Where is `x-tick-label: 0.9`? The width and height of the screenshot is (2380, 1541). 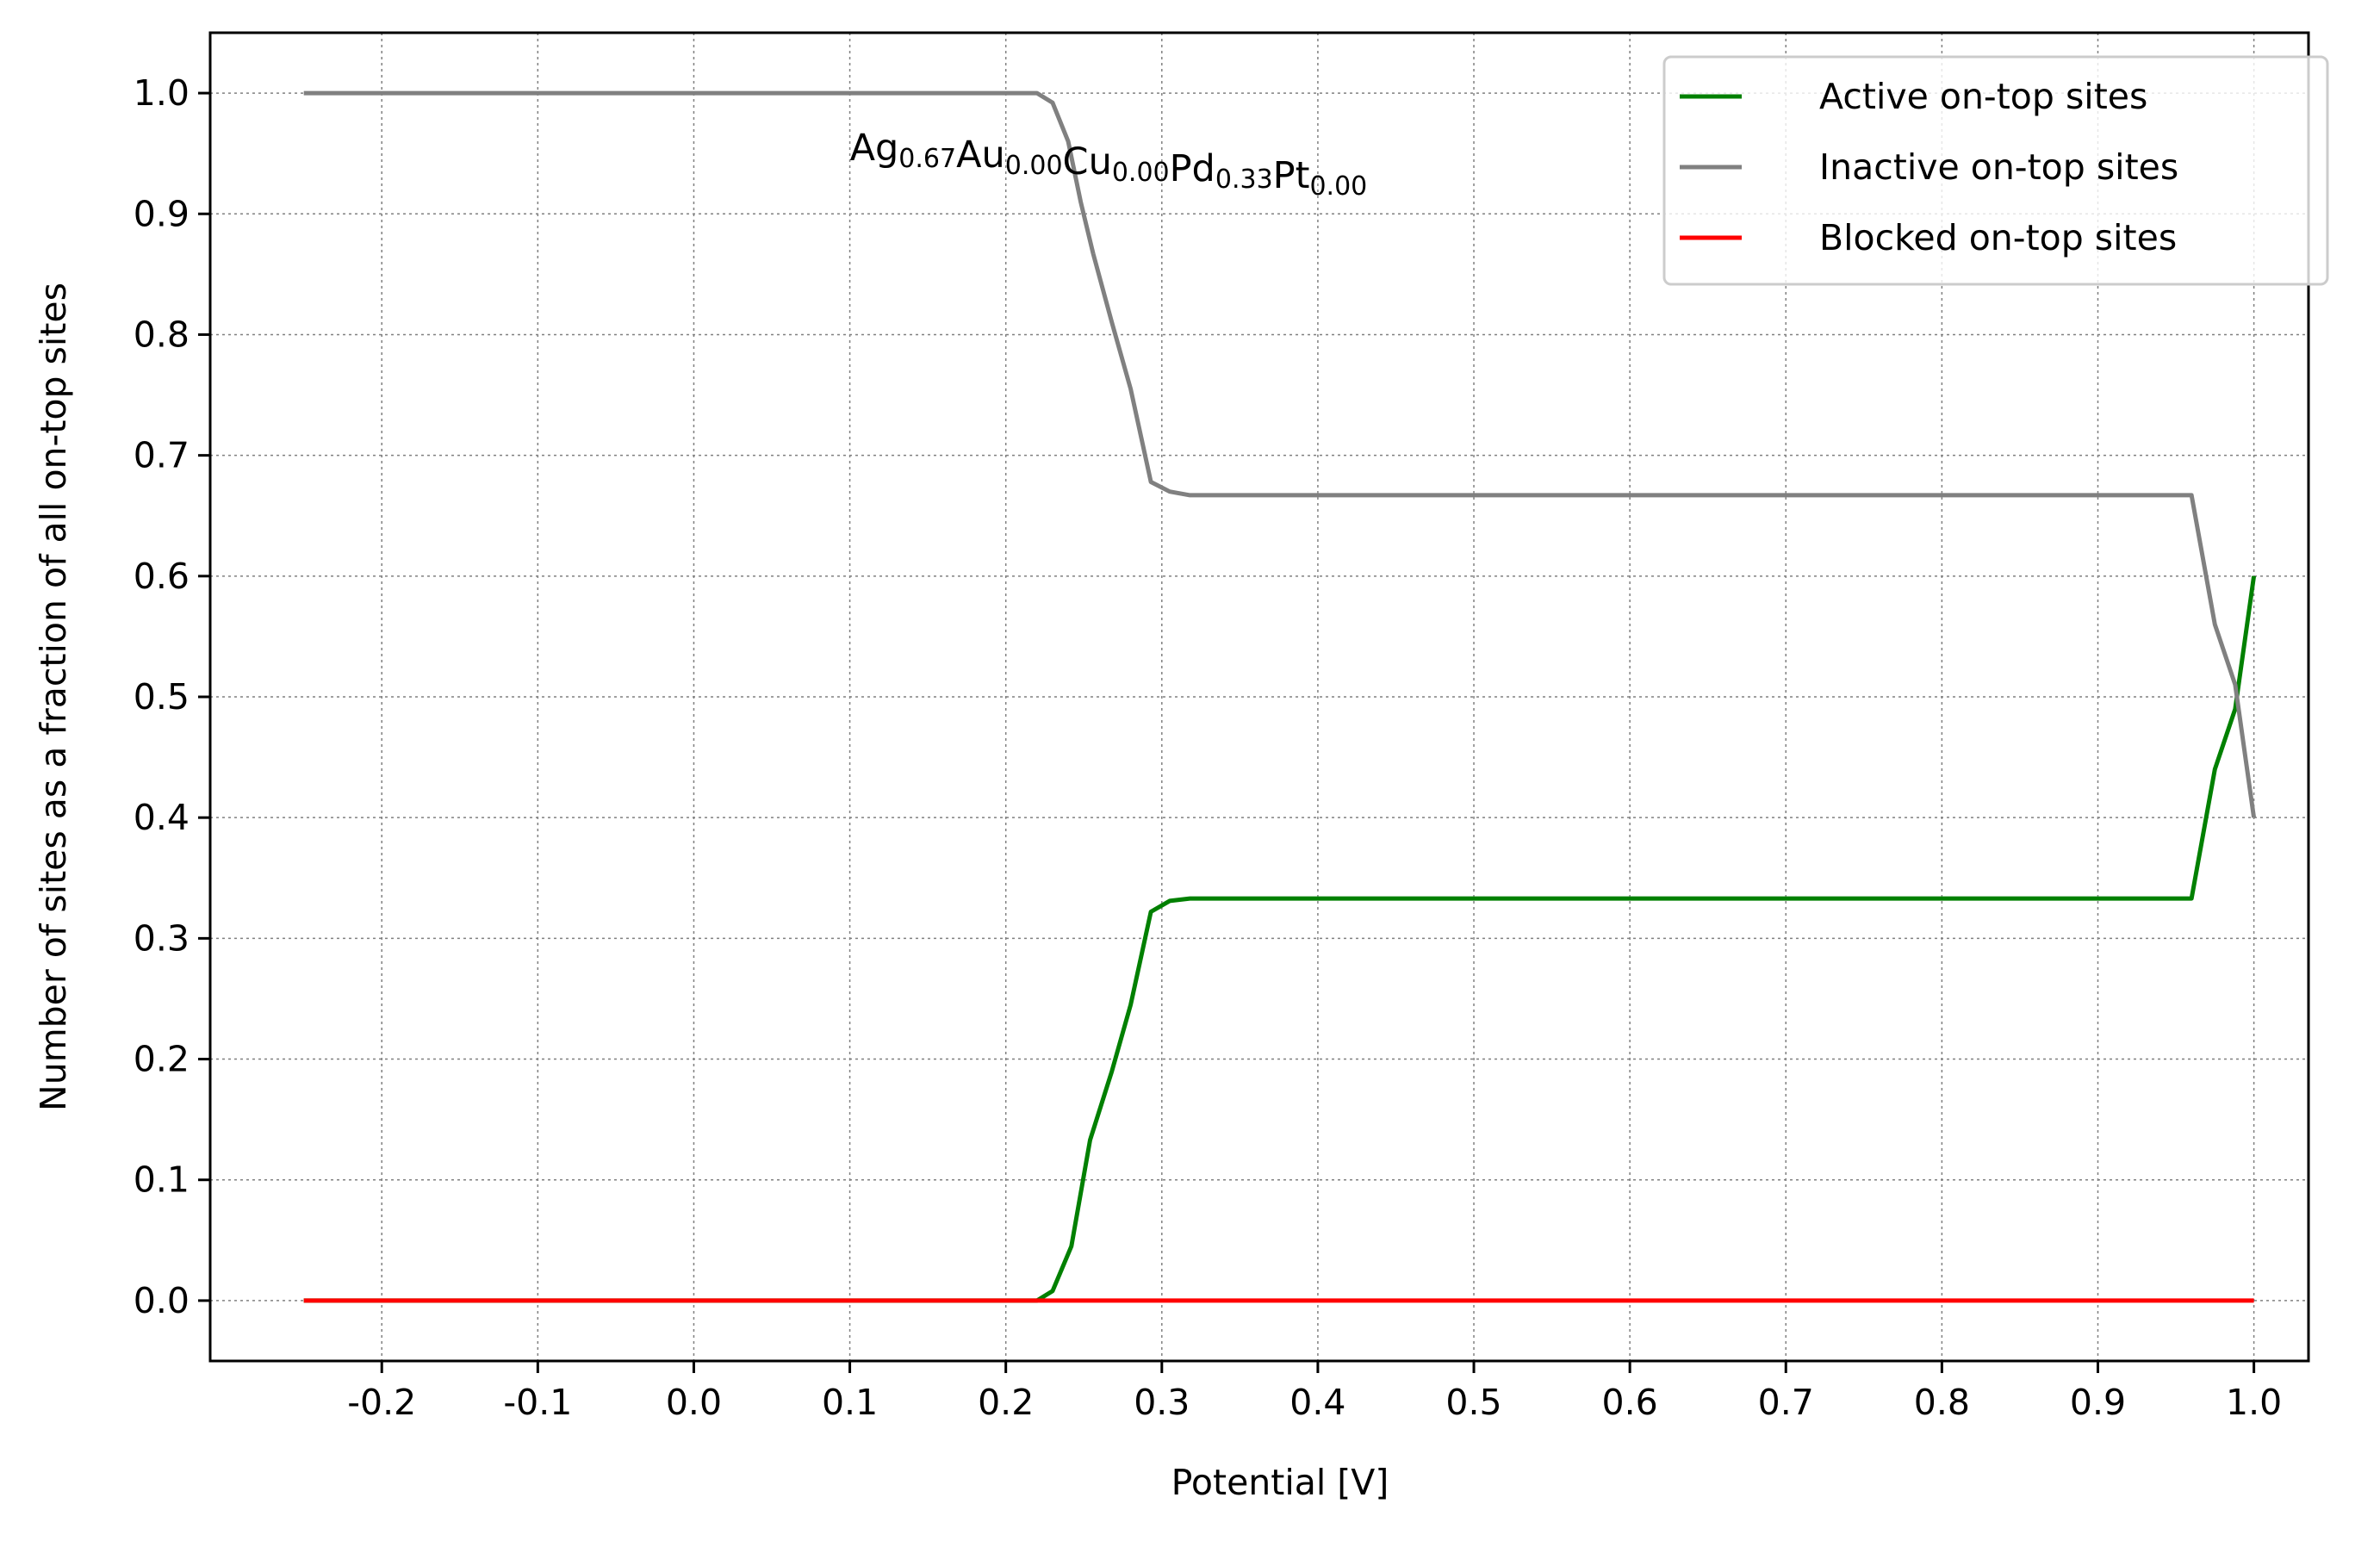
x-tick-label: 0.9 is located at coordinates (2098, 1402).